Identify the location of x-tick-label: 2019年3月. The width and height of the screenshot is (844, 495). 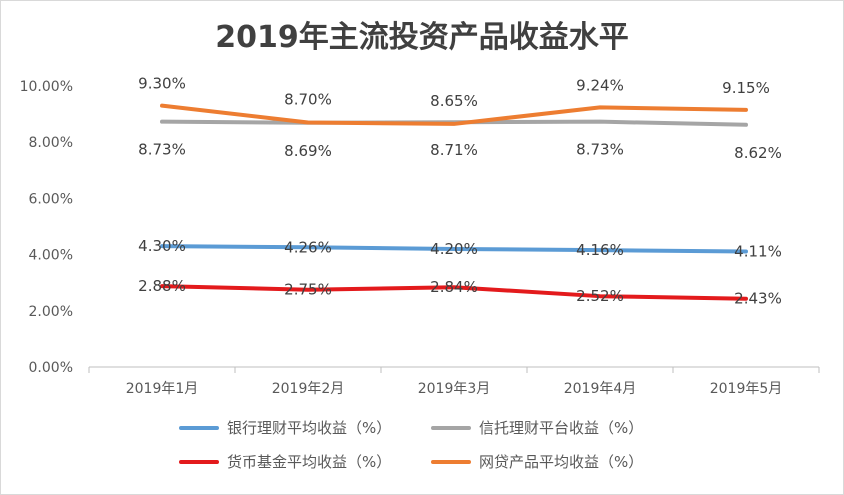
(454, 389).